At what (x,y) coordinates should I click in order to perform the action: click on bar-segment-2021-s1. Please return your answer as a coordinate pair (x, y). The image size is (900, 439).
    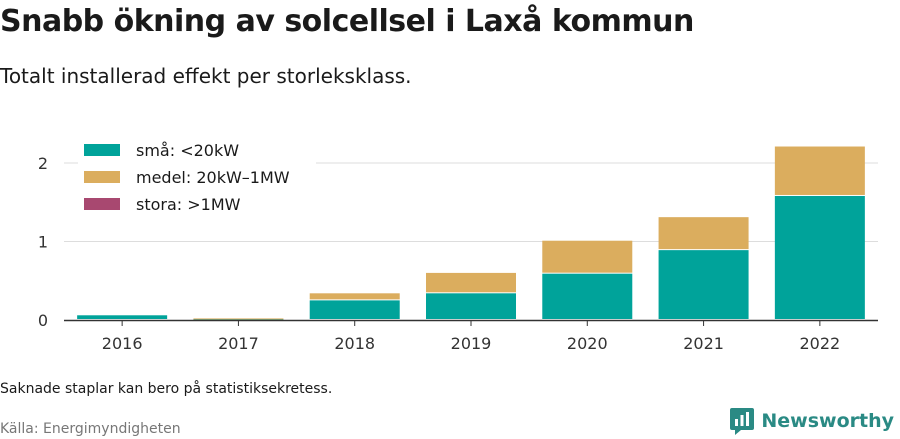
    Looking at the image, I should click on (703, 233).